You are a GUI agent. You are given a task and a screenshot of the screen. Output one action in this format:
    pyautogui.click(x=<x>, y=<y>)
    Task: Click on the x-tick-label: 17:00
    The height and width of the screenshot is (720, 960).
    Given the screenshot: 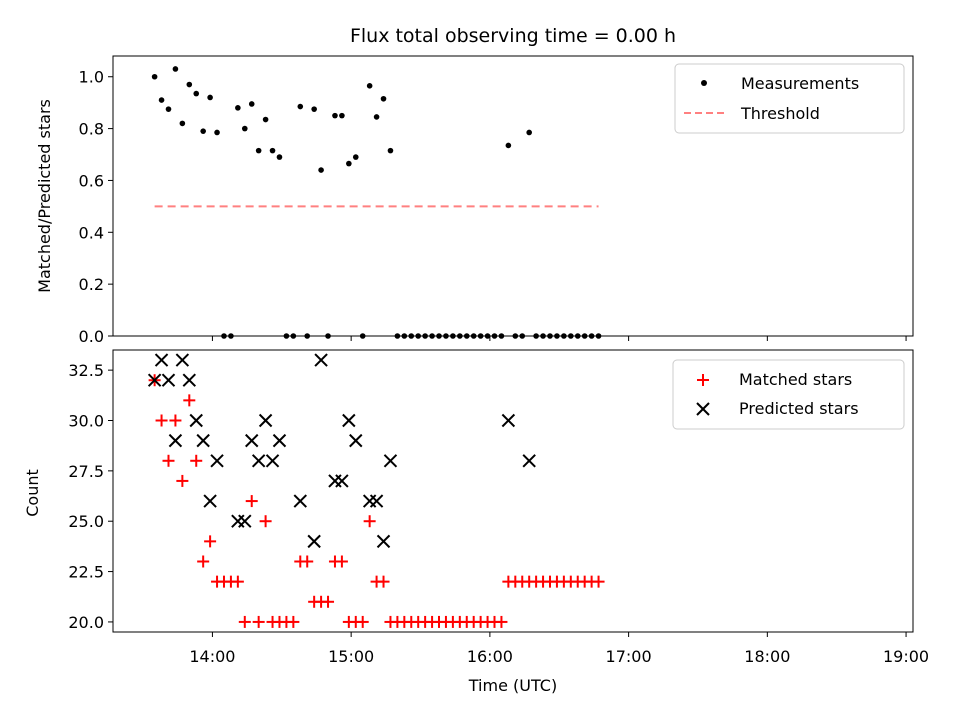 What is the action you would take?
    pyautogui.click(x=629, y=656)
    